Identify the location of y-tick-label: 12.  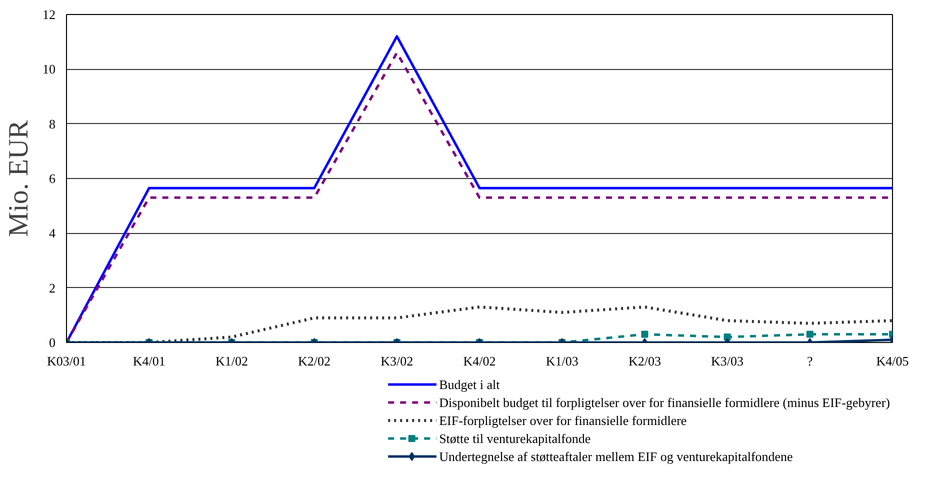
(49, 14).